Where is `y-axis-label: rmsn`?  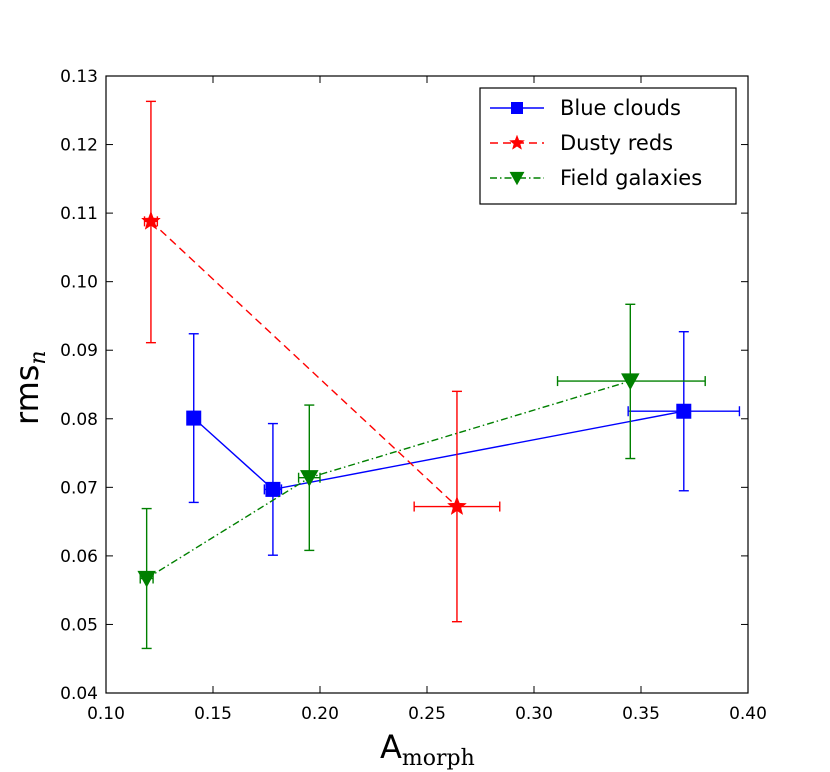
y-axis-label: rmsn is located at coordinates (29, 387).